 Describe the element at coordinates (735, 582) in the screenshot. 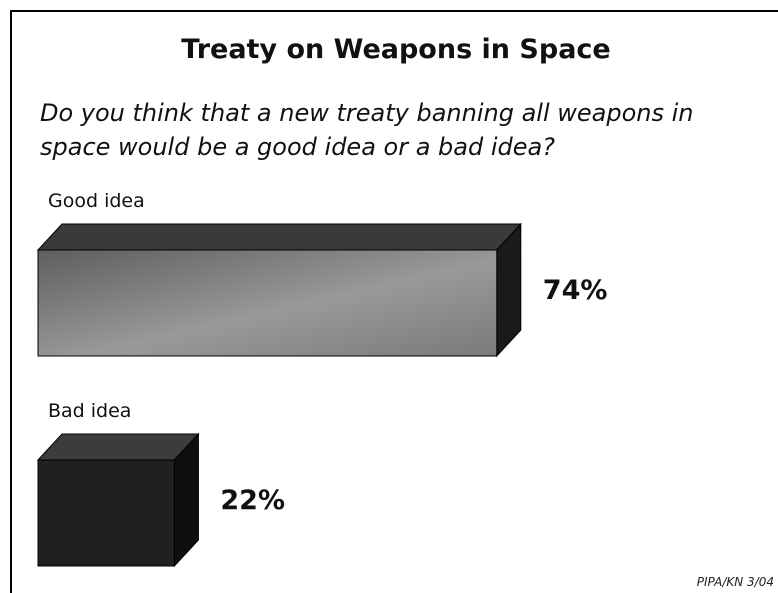

I see `source-note: PIPA/KN 3/04` at that location.